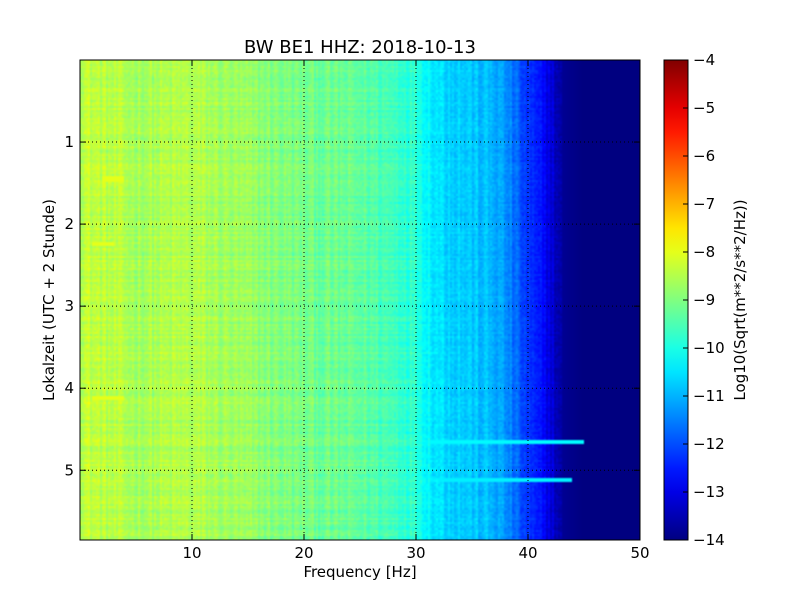 This screenshot has width=800, height=600. Describe the element at coordinates (740, 299) in the screenshot. I see `colorbar-label: Log10(Sqrt(m**2/s**2/Hz))` at that location.